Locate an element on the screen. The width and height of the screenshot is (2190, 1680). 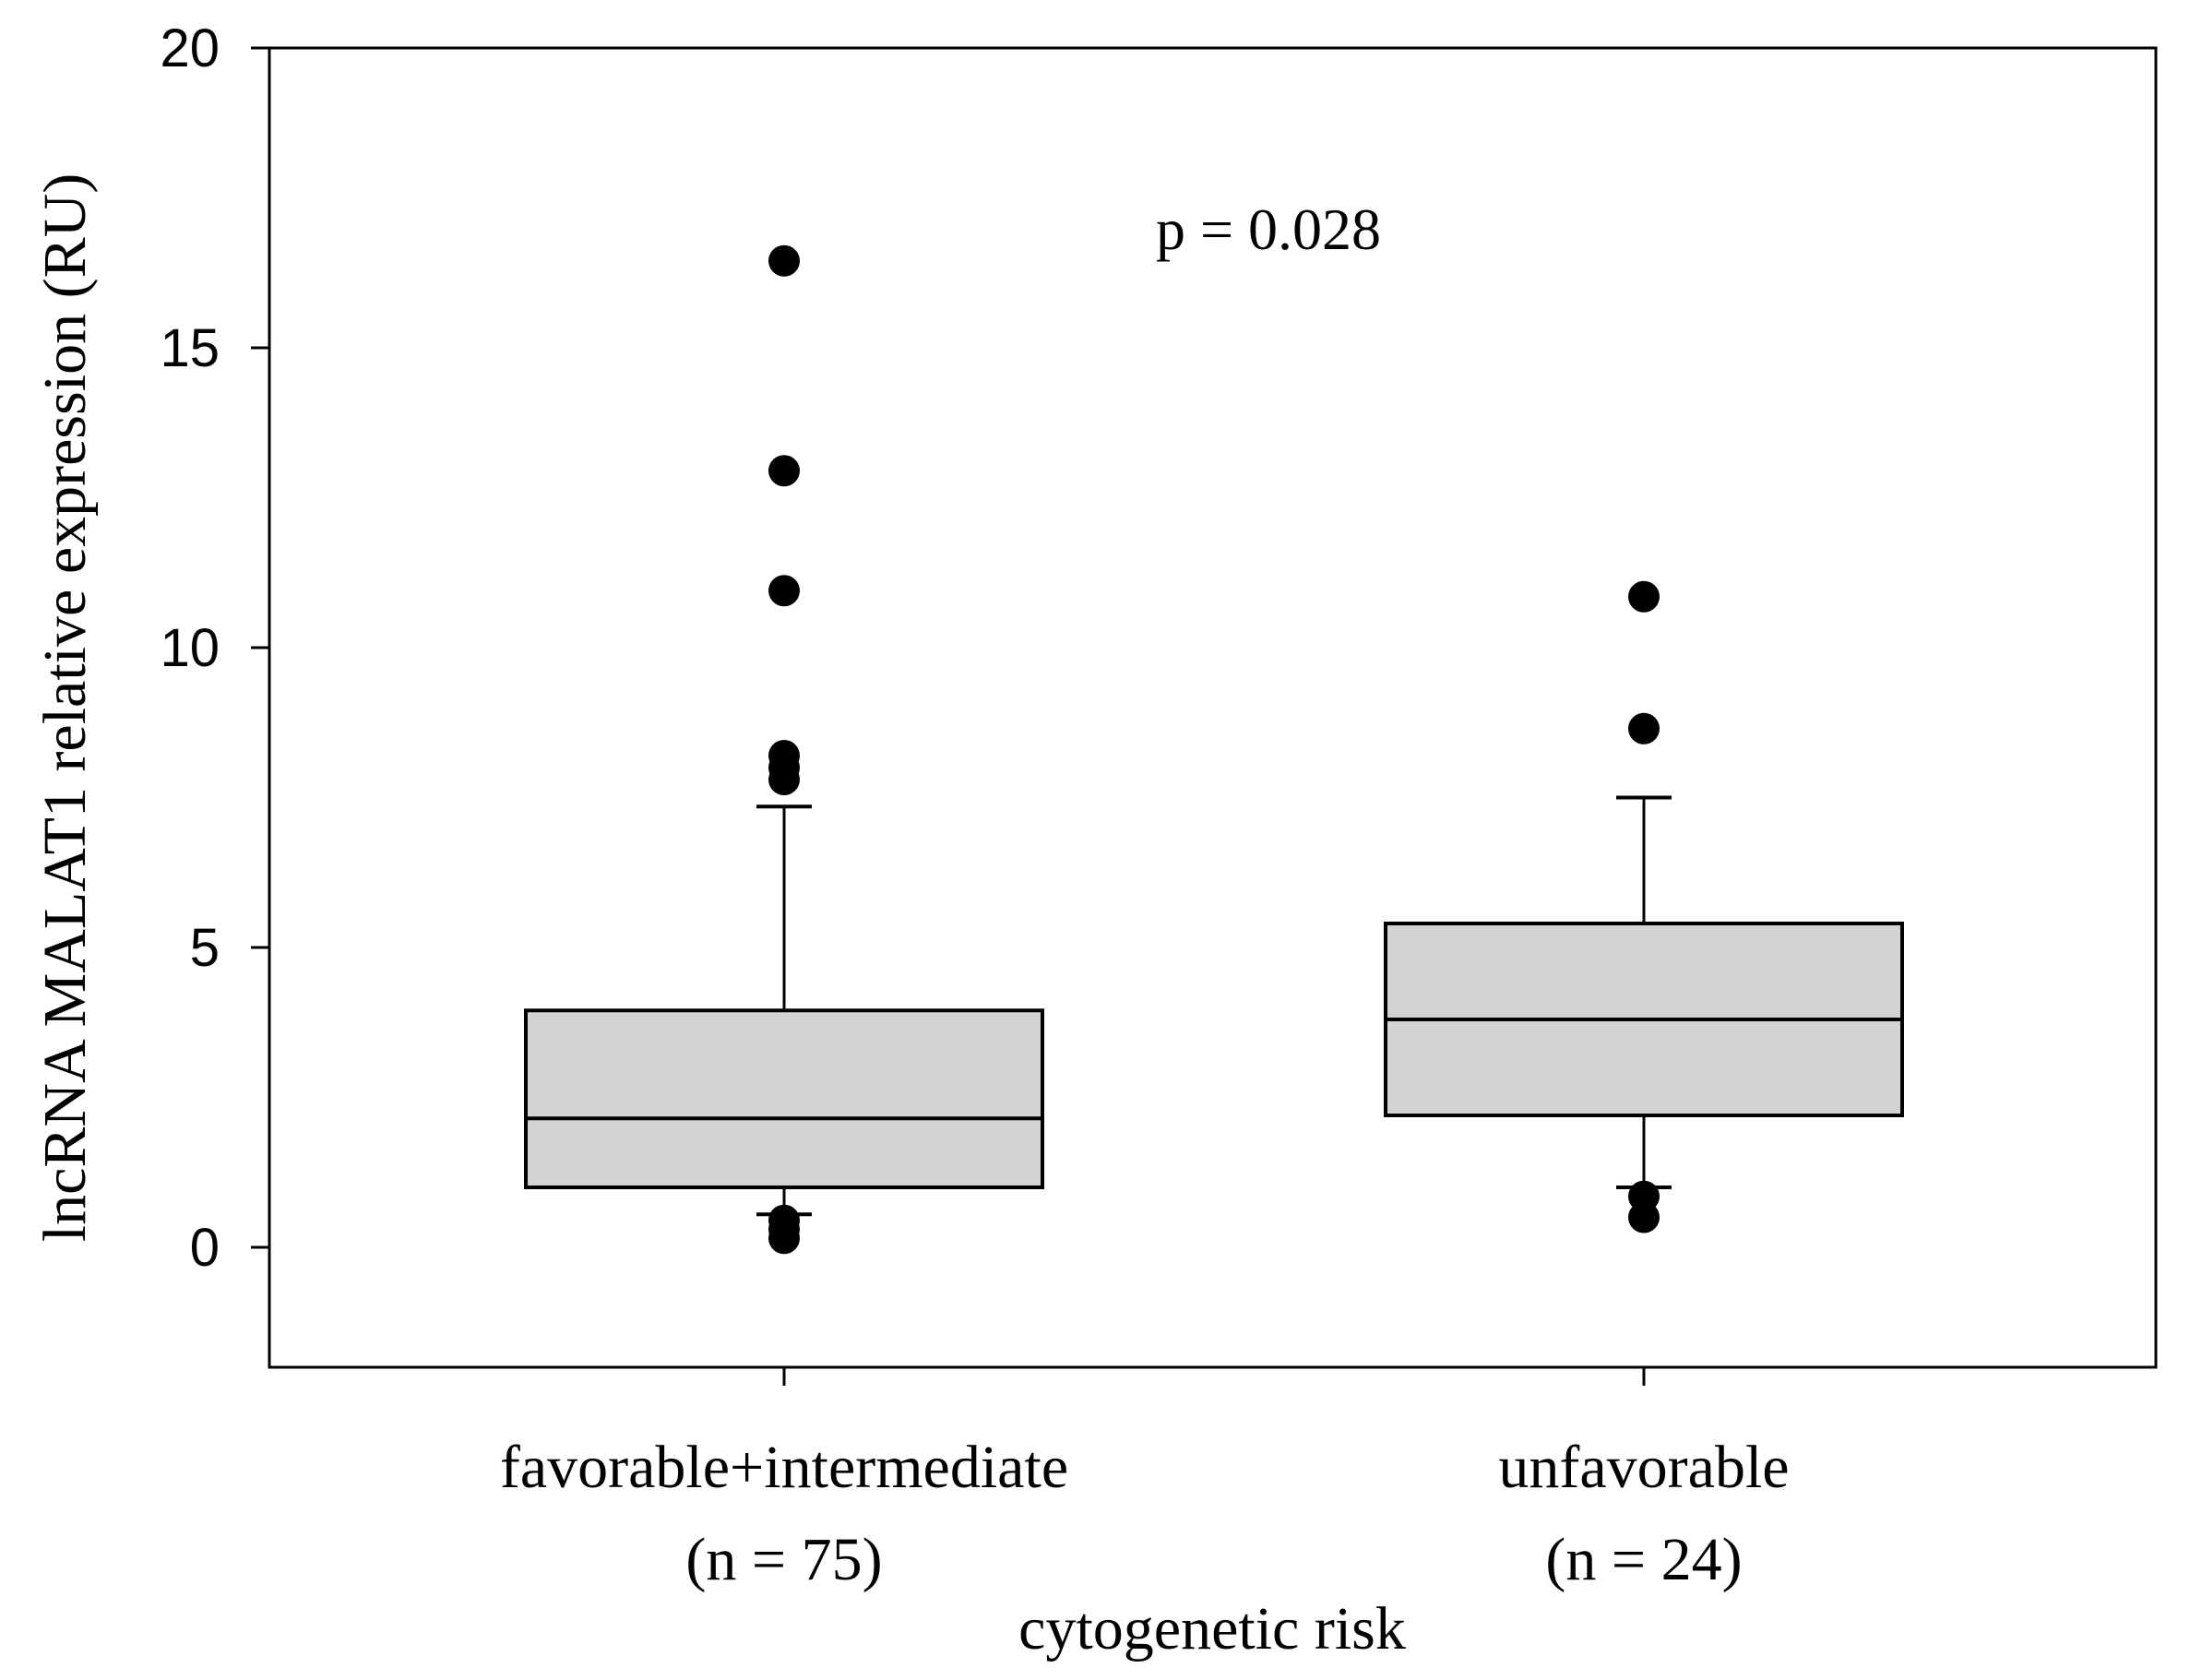
y-tick-label: 15 is located at coordinates (190, 348).